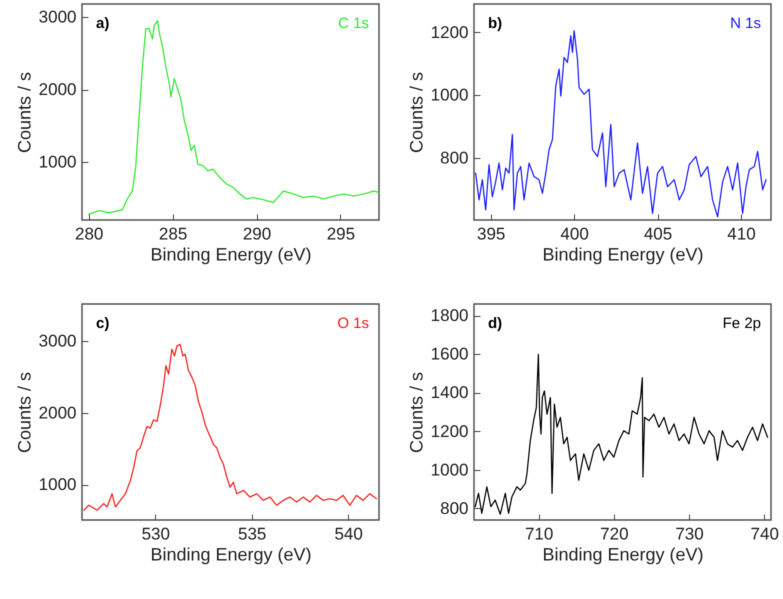 This screenshot has width=783, height=599. What do you see at coordinates (495, 23) in the screenshot?
I see `annotation: b)` at bounding box center [495, 23].